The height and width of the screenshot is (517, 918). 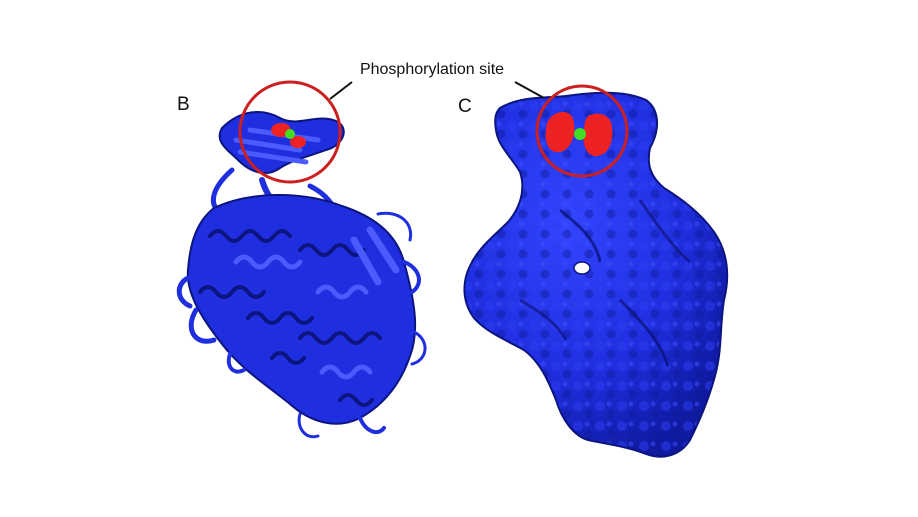 I want to click on phosphorylation-site-c, so click(x=579, y=133).